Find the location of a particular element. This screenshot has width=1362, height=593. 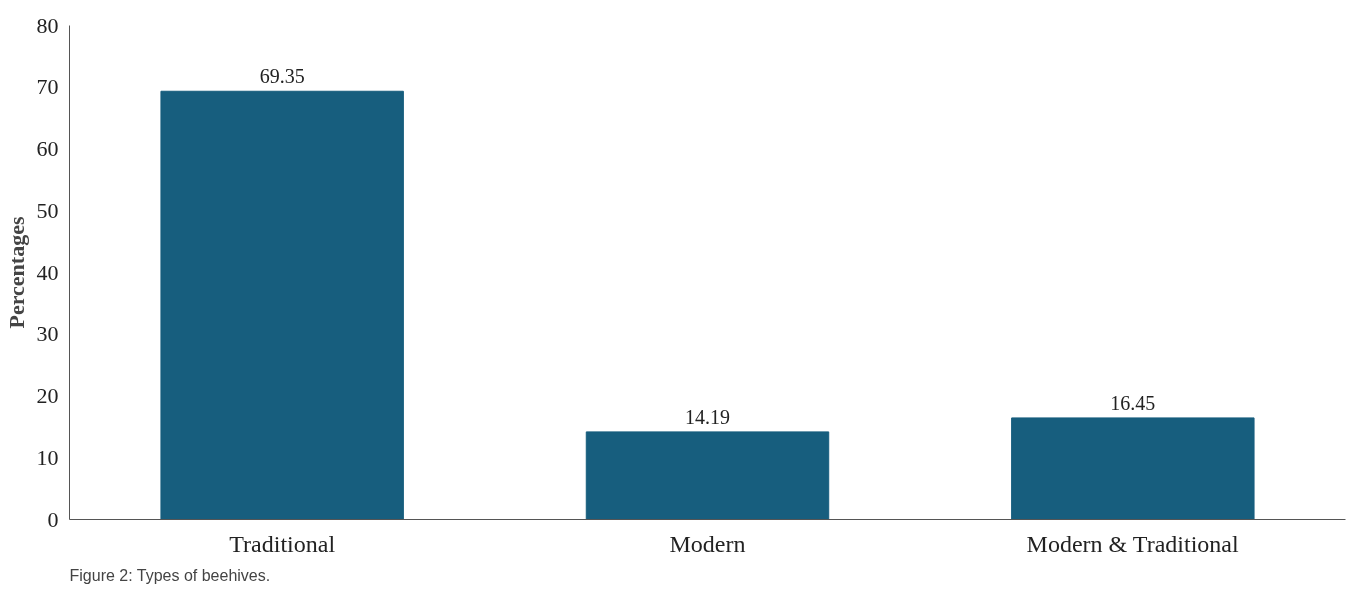

data-label: 14.19 is located at coordinates (707, 416).